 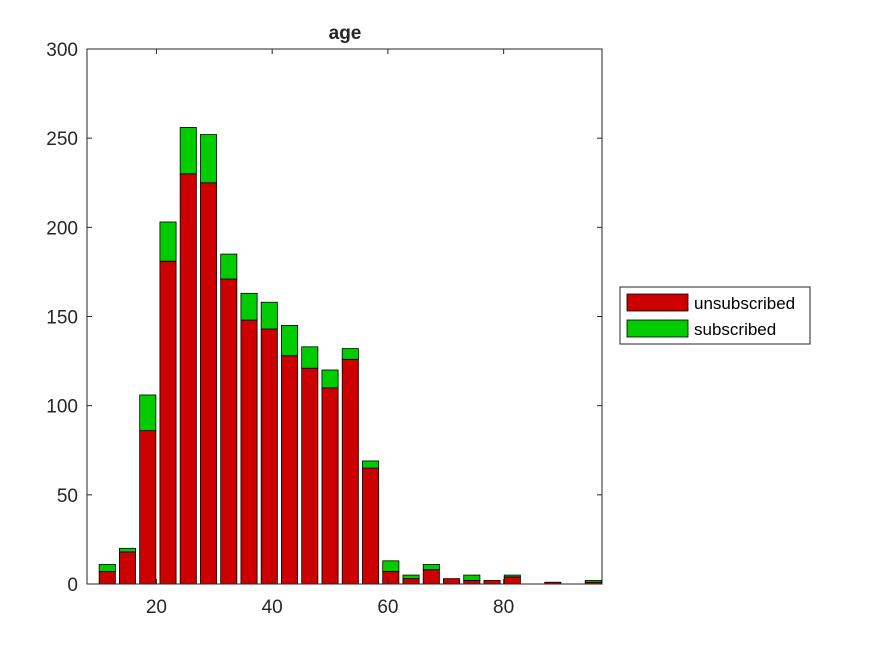 What do you see at coordinates (62, 407) in the screenshot?
I see `y-tick-label-100: 100` at bounding box center [62, 407].